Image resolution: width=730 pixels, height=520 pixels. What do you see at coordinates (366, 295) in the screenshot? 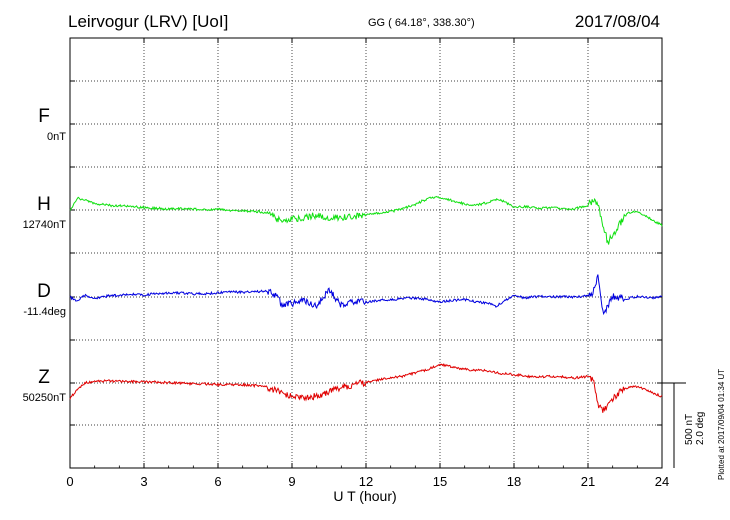
I see `series-d-line` at bounding box center [366, 295].